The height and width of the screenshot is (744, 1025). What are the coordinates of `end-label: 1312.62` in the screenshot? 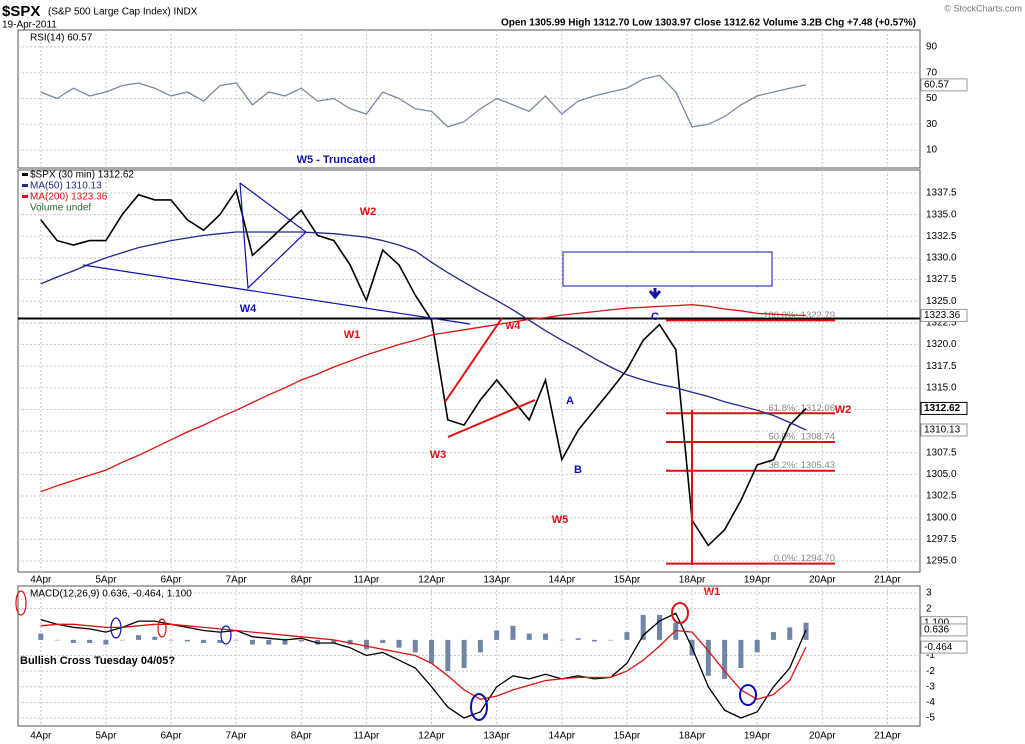 It's located at (942, 408).